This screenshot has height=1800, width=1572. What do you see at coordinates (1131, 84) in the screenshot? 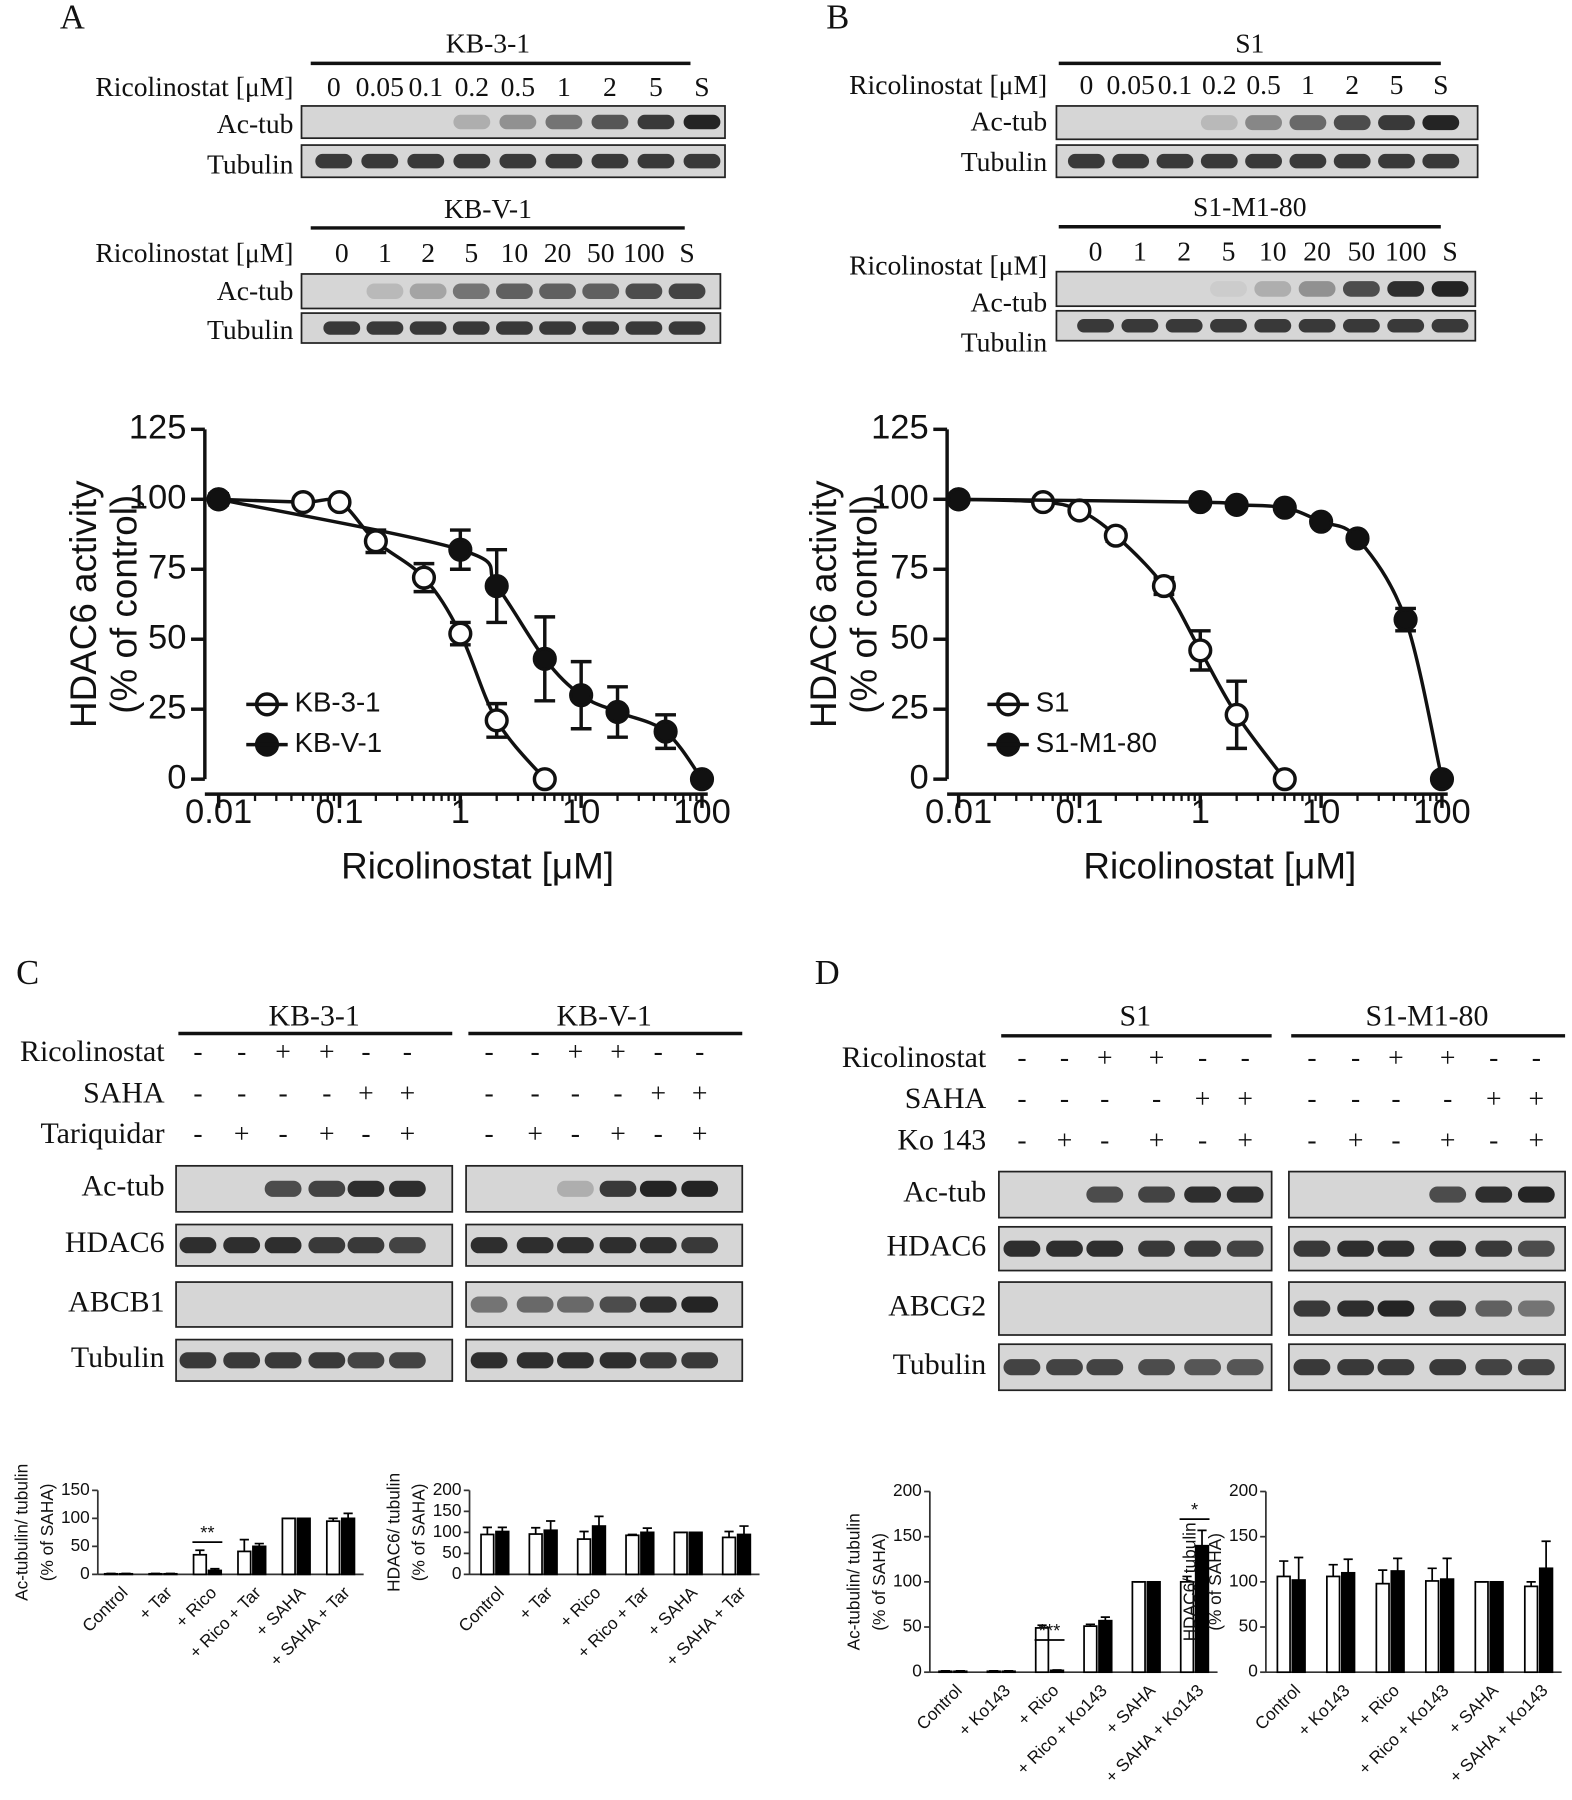
I see `lane-label: 0.05` at bounding box center [1131, 84].